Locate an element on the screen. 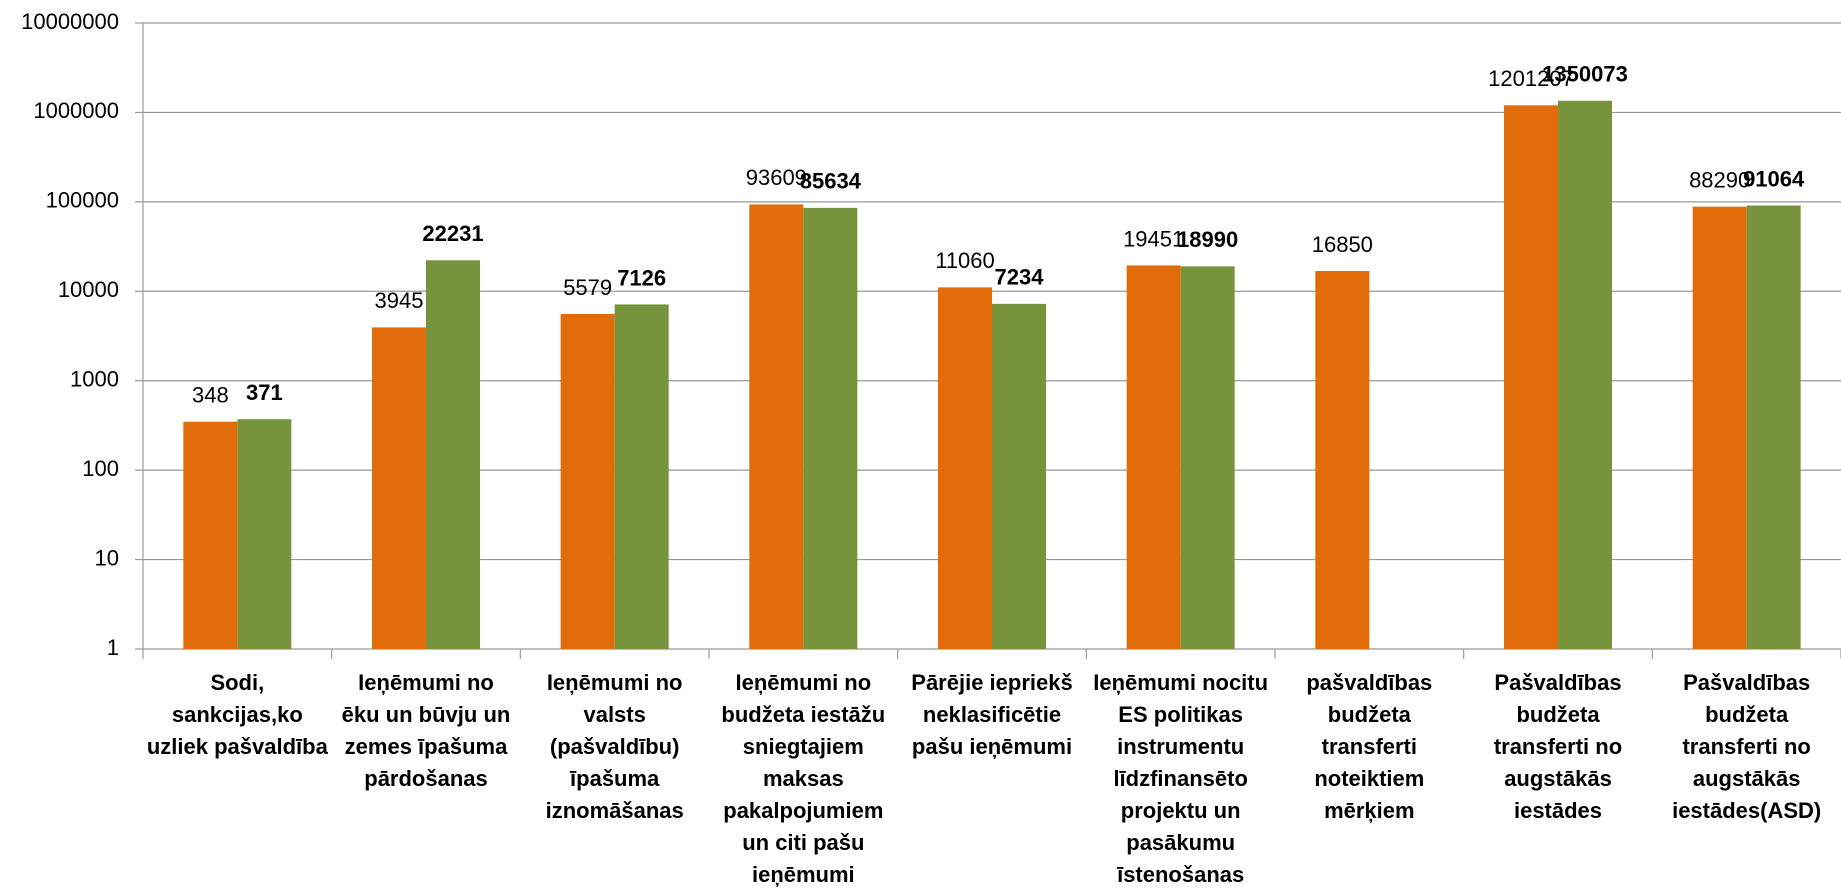 This screenshot has height=891, width=1841. y-tick-label: 10000000 is located at coordinates (70, 21).